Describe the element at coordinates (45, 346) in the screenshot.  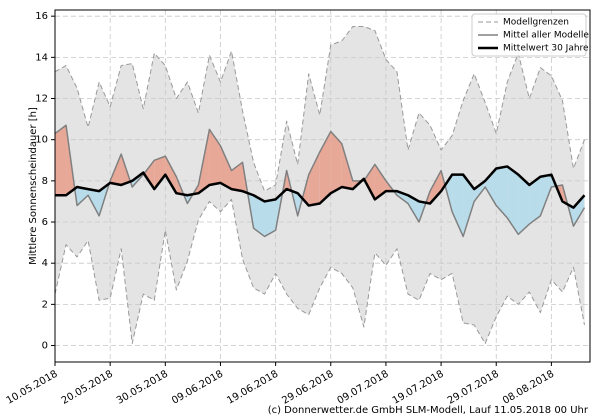
I see `y-tick-label: 0` at that location.